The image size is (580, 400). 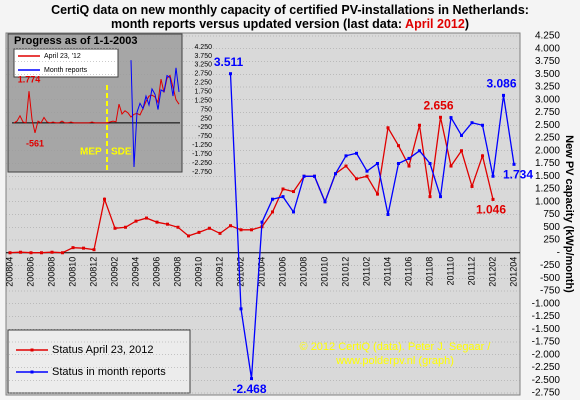 What do you see at coordinates (9, 272) in the screenshot?
I see `x-tick-label: 200804` at bounding box center [9, 272].